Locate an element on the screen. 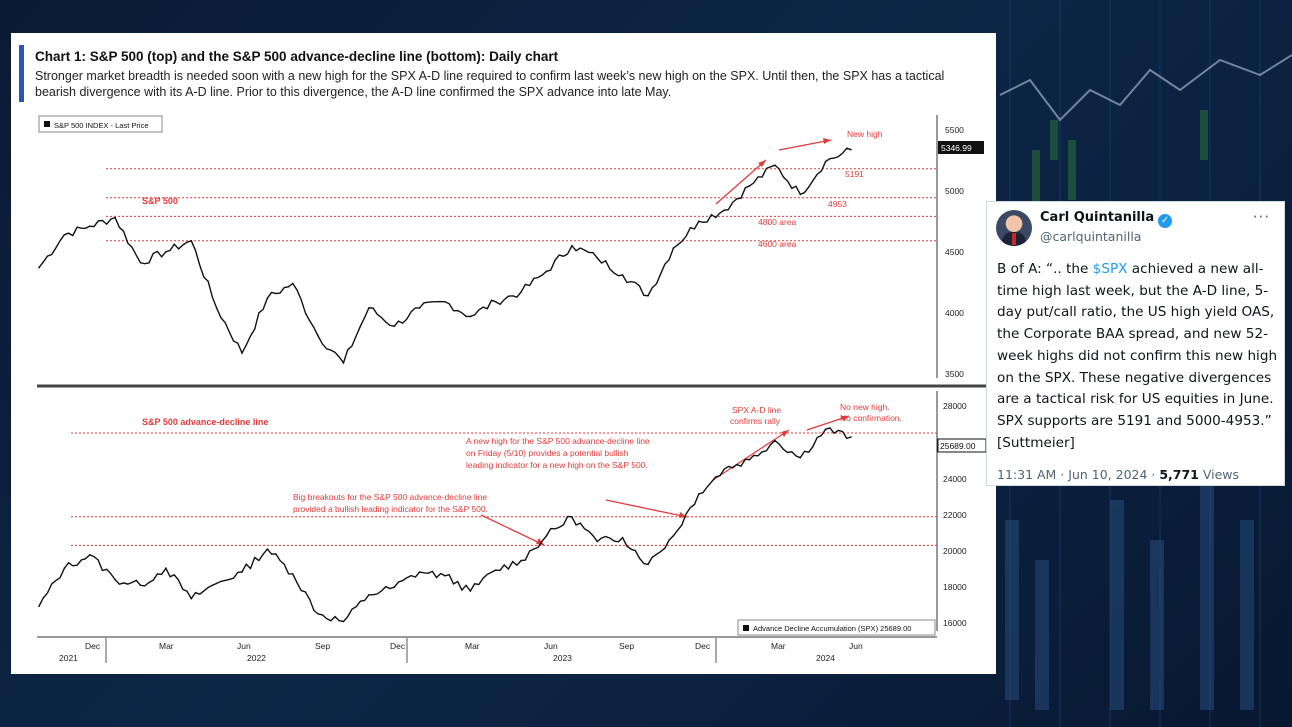  arrow-ad-confirms is located at coordinates (751, 455).